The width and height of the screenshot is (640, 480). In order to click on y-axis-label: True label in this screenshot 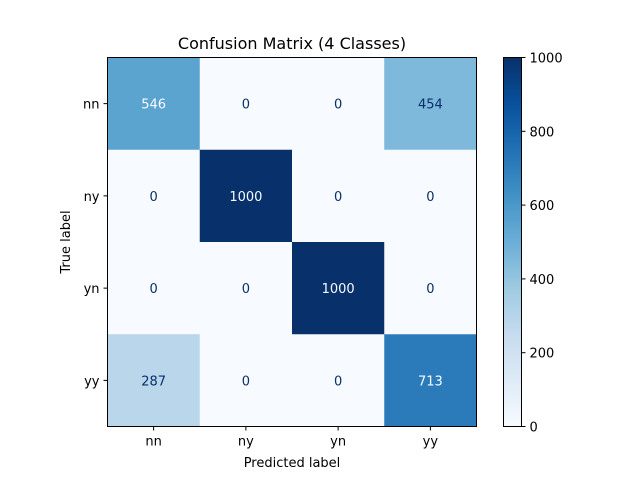, I will do `click(66, 242)`.